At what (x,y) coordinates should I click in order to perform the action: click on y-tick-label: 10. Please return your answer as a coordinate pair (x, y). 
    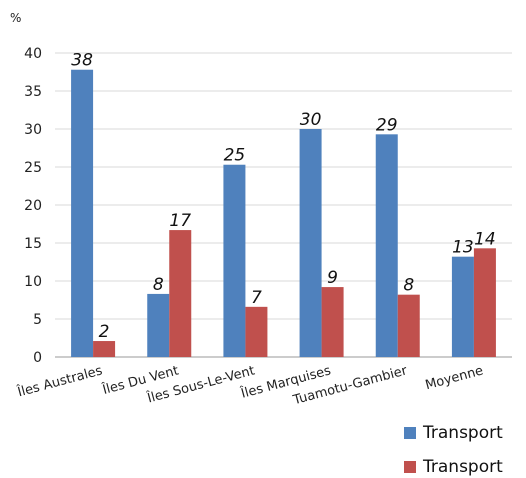
    Looking at the image, I should click on (33, 282).